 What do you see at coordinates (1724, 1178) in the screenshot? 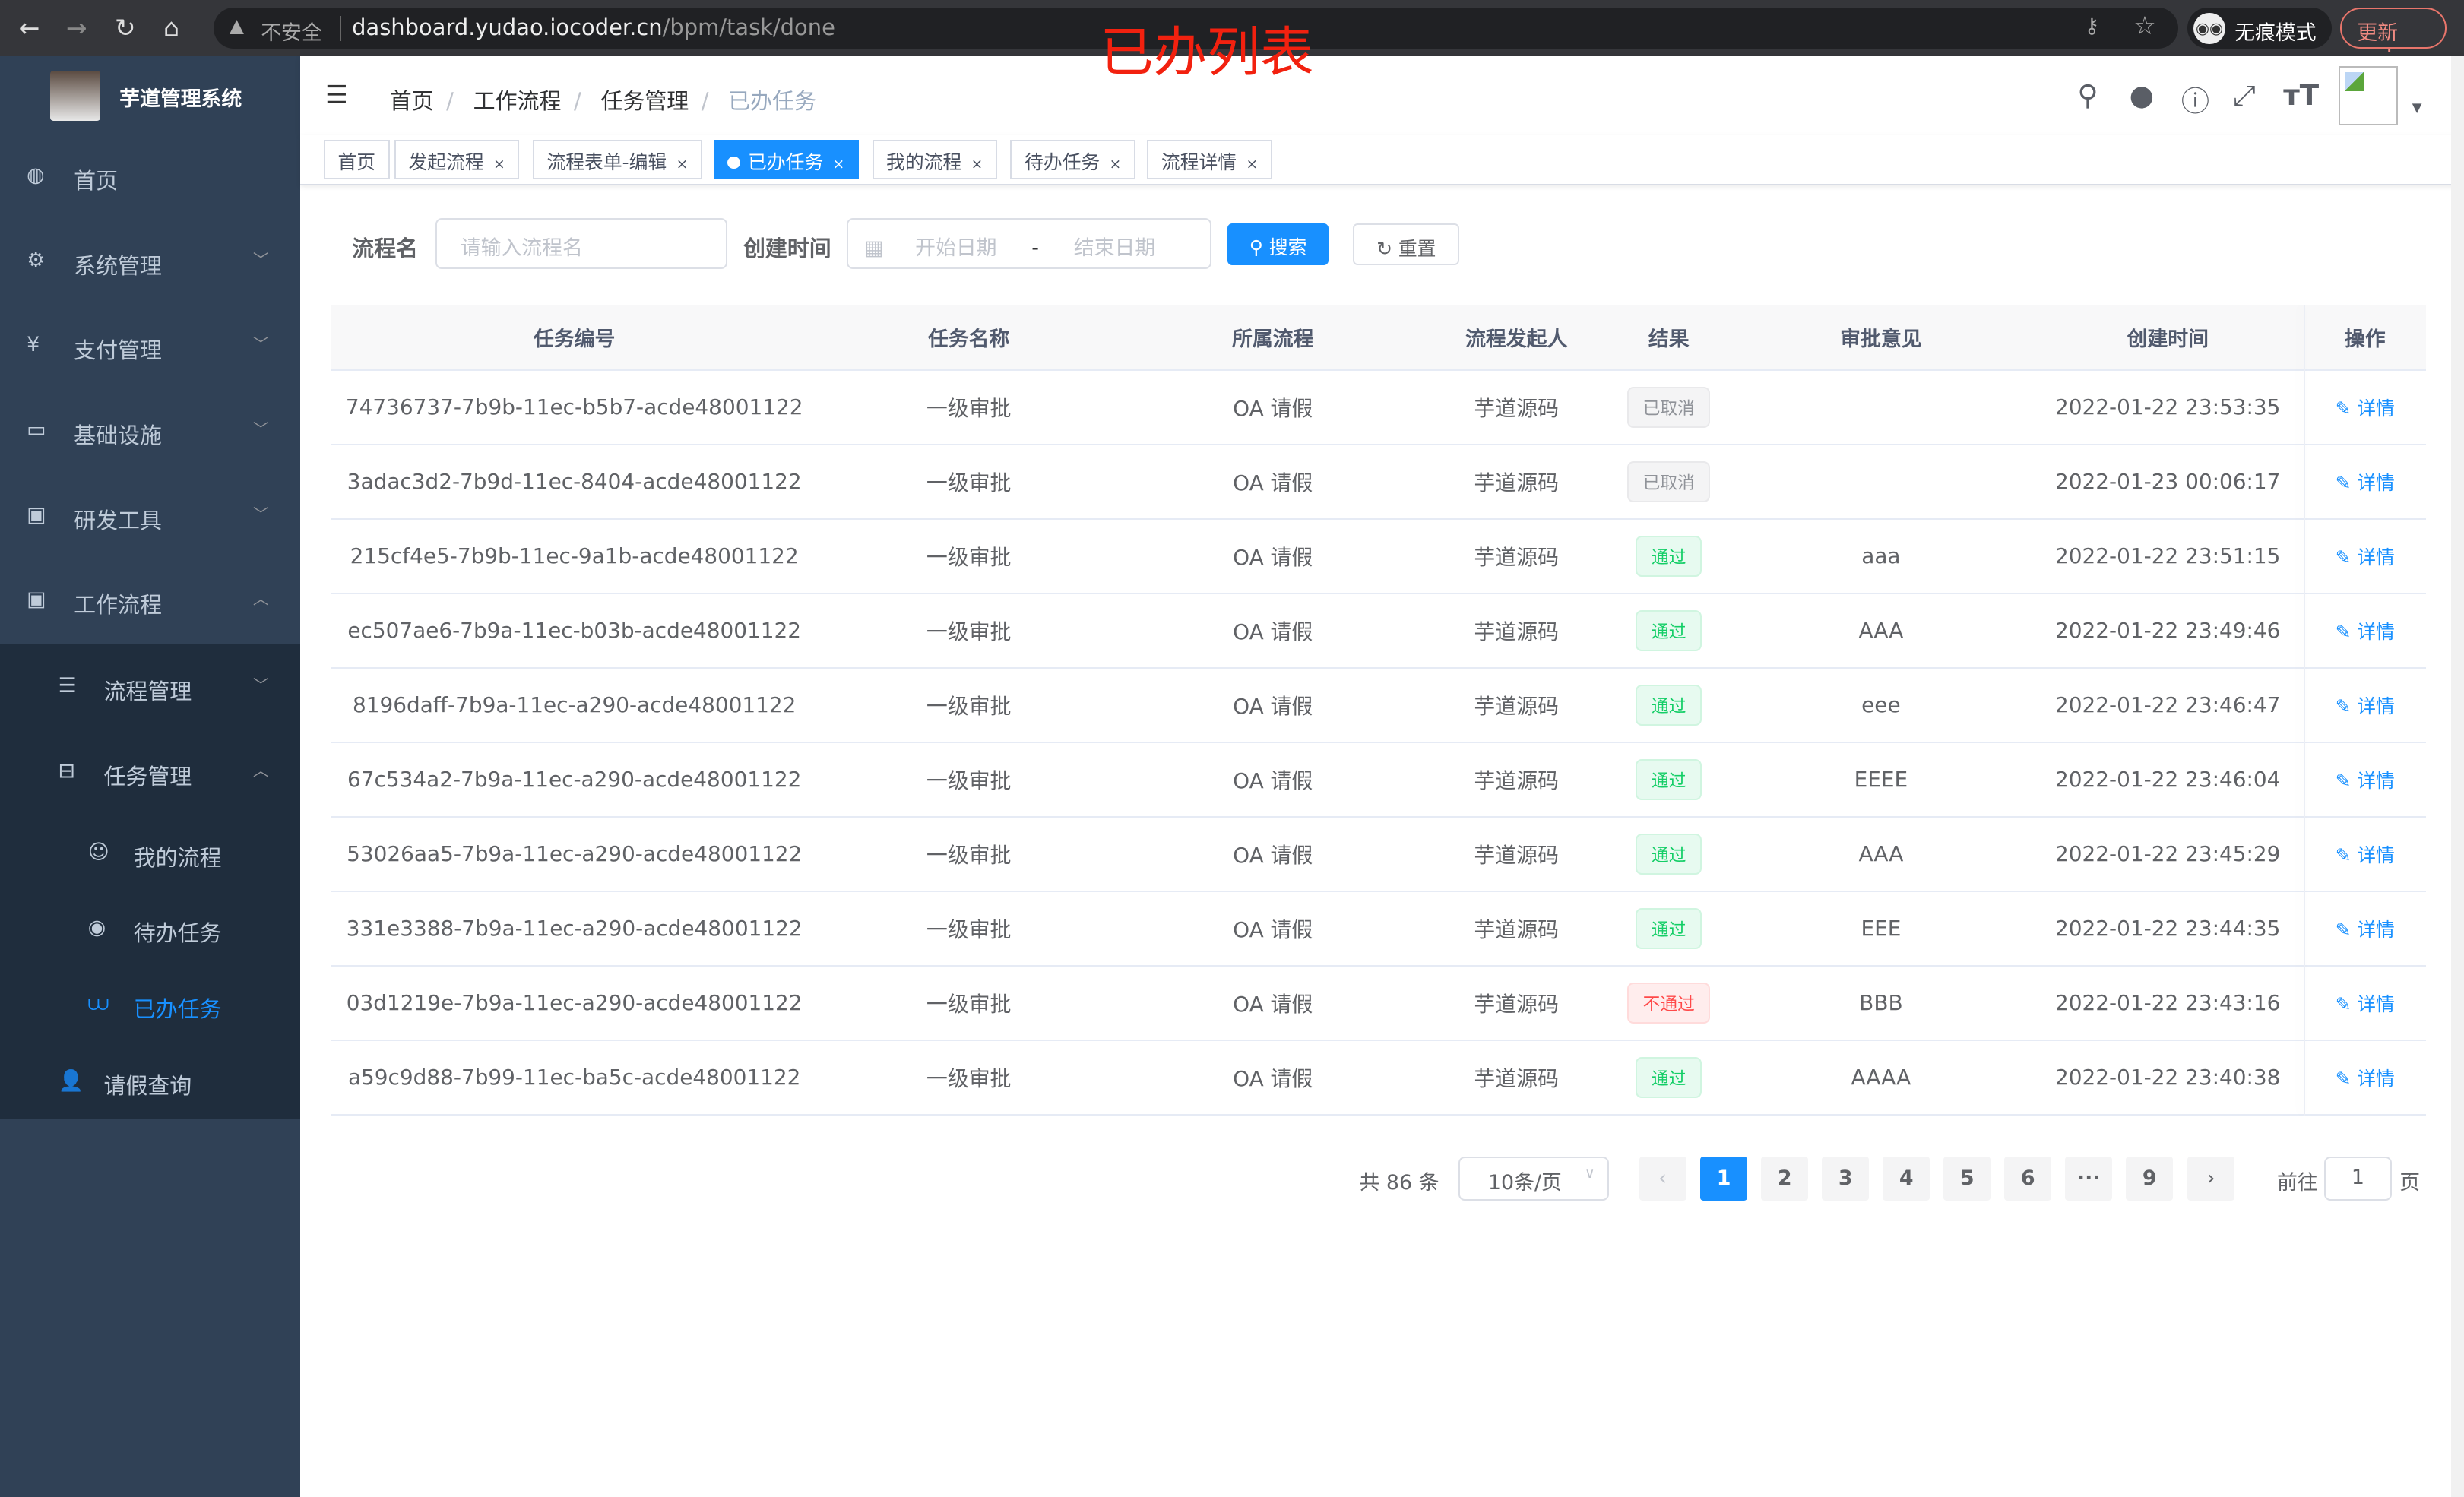
I see `page-button: 1` at bounding box center [1724, 1178].